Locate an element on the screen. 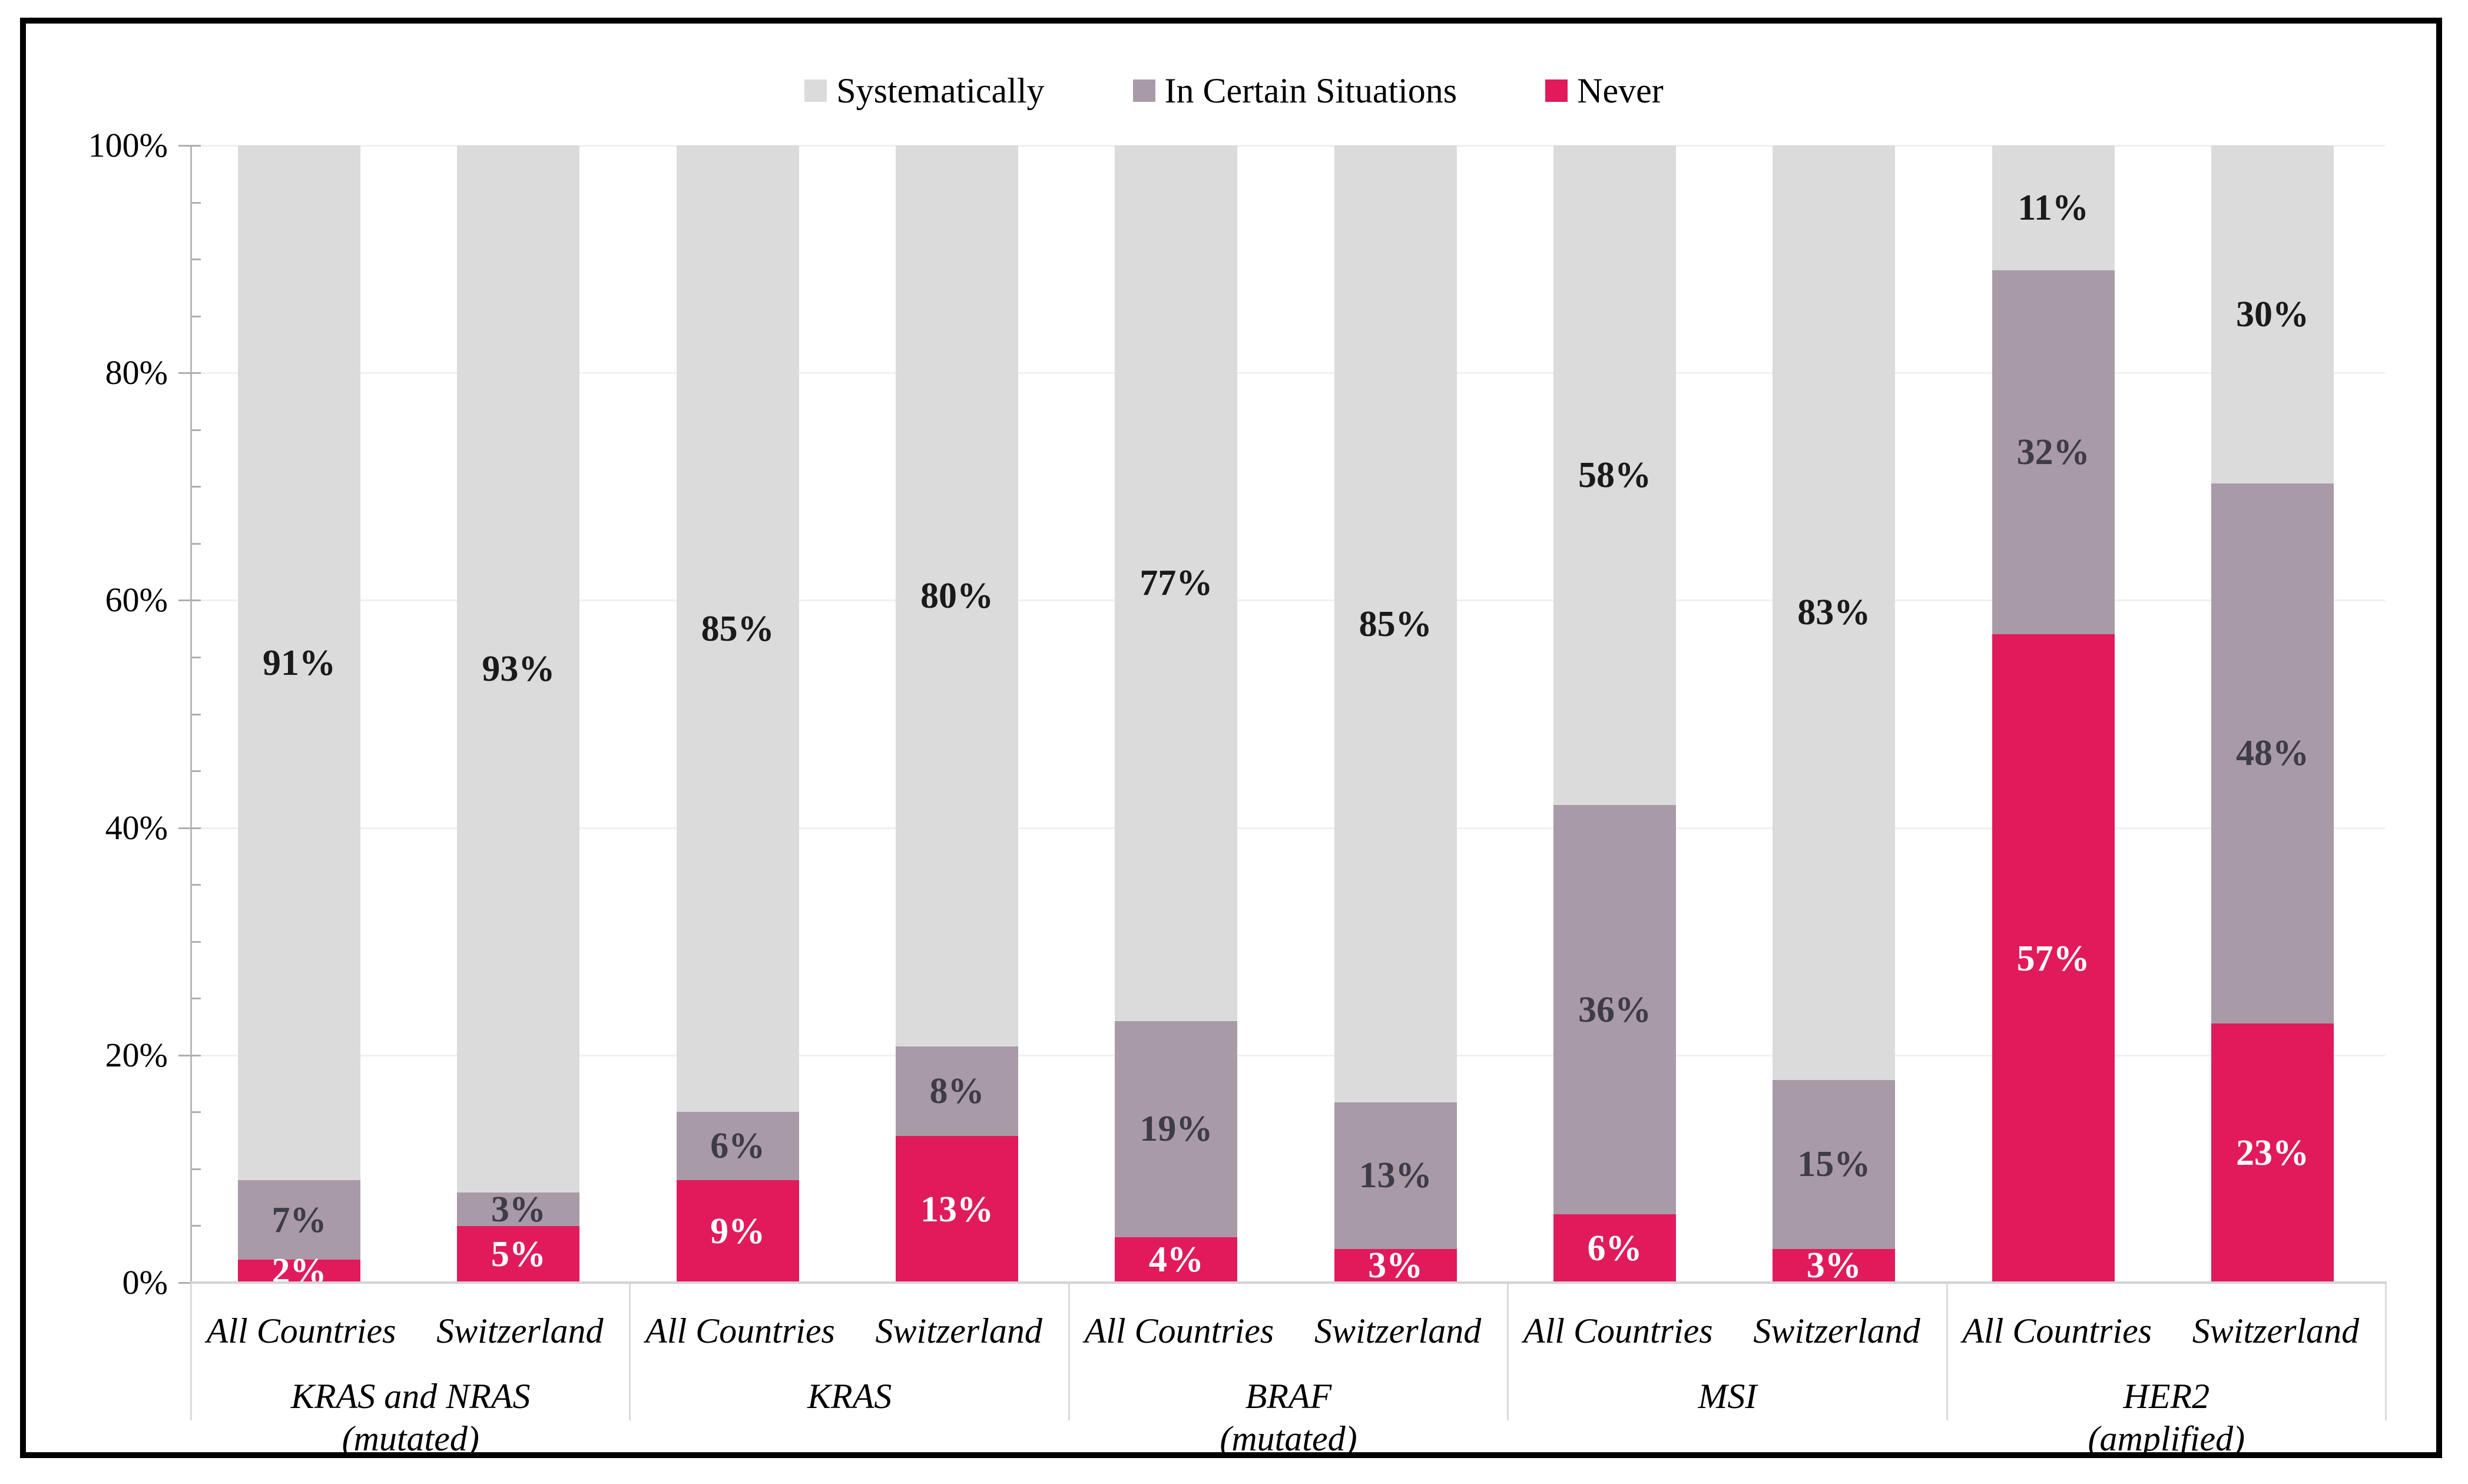 The image size is (2468, 1484). bar-kras-all-countries: 9% 6% 85% is located at coordinates (737, 714).